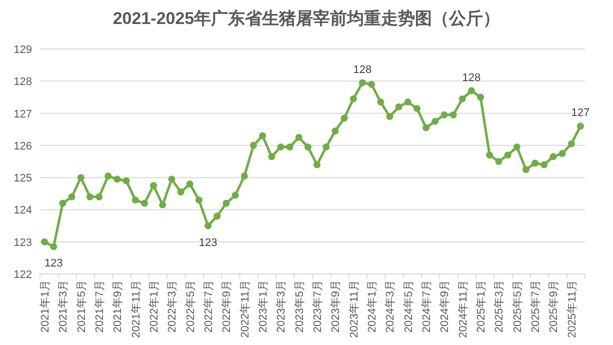 The image size is (613, 345). I want to click on chart-title: 2021-2025年广东省生猪屠宰前均重走势图（公斤）, so click(306, 18).